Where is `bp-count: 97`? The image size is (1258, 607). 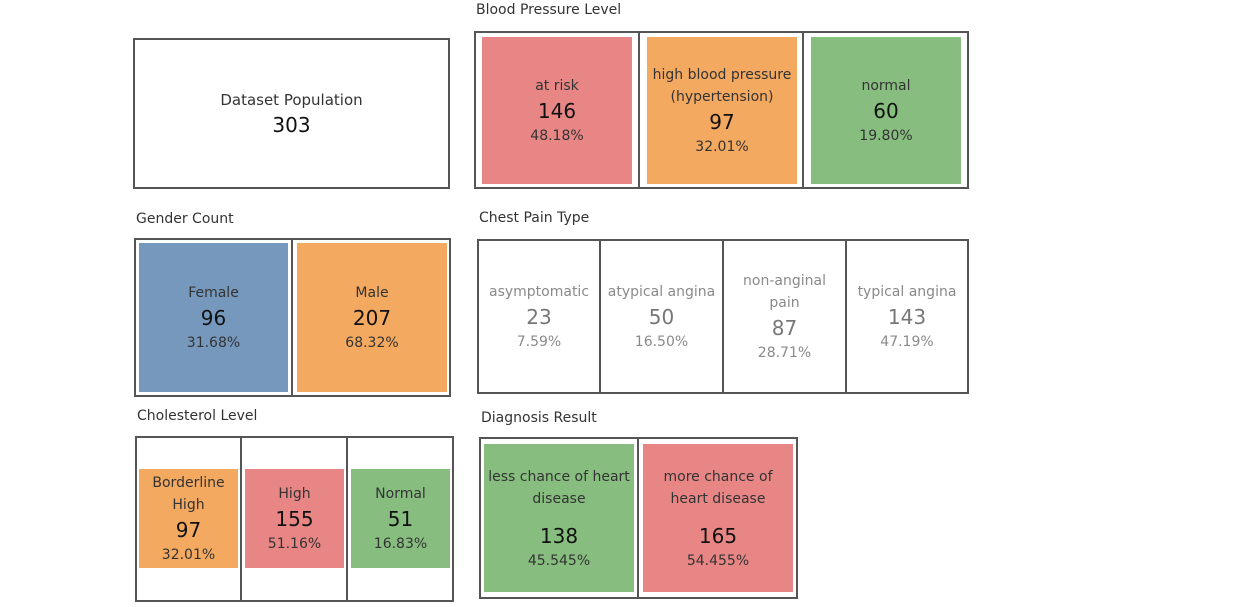
bp-count: 97 is located at coordinates (722, 121).